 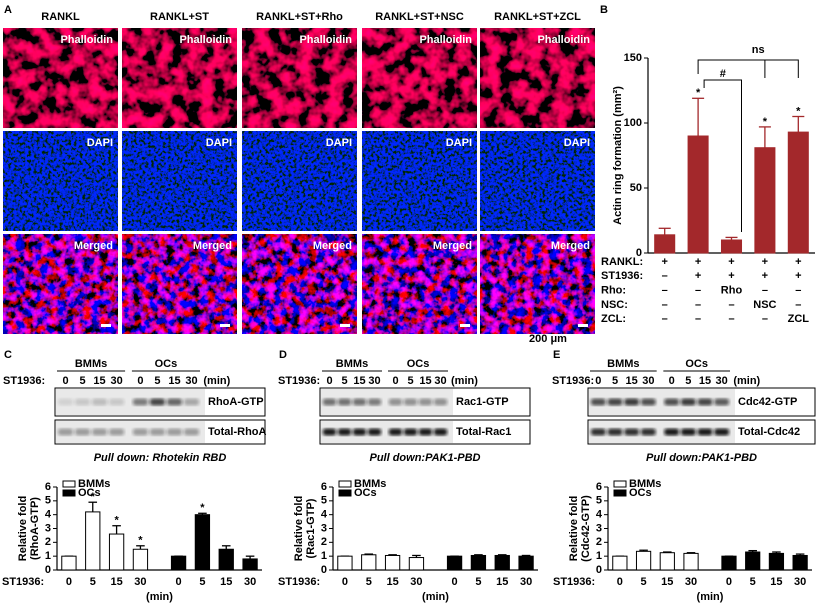 I want to click on y-tick-label: 4, so click(x=324, y=515).